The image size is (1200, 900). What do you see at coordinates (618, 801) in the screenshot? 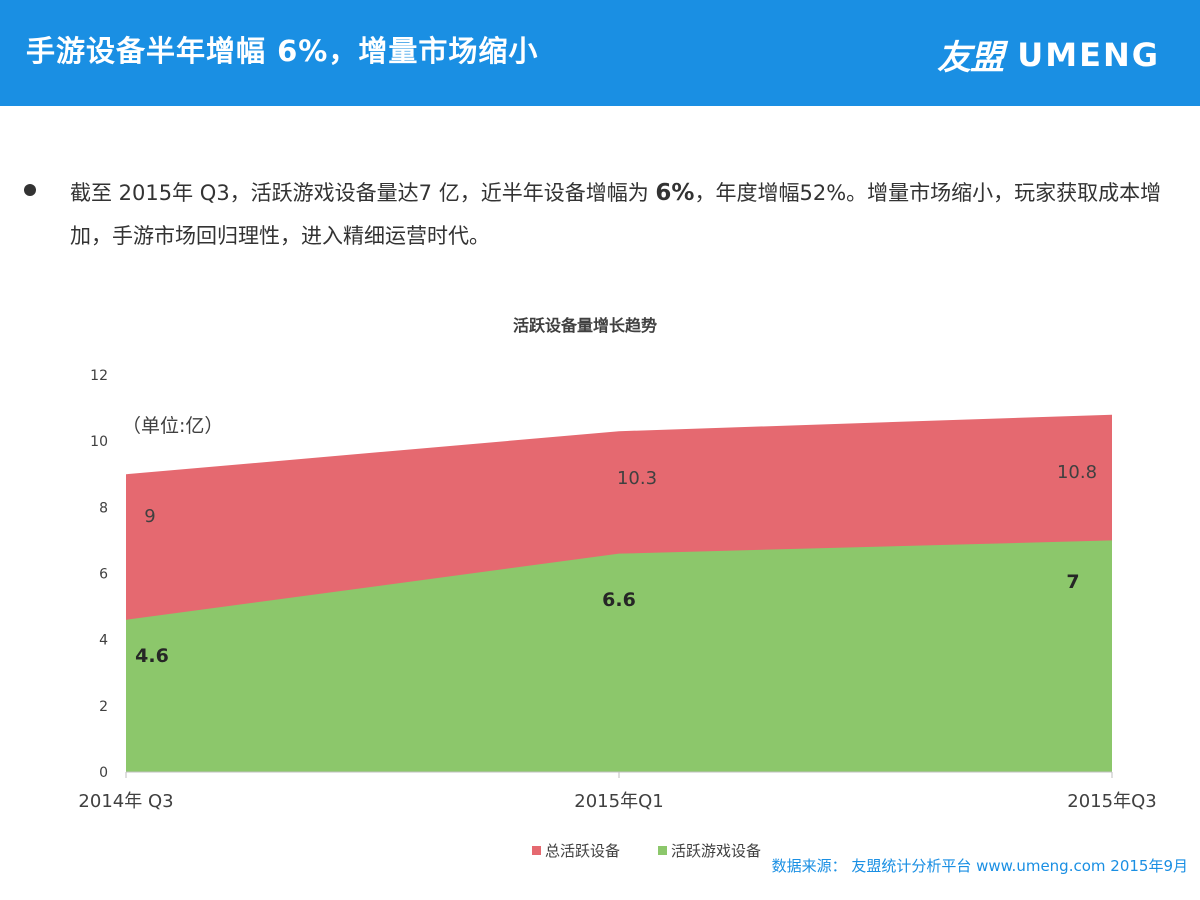
I see `x-tick-label: 2015年Q1` at bounding box center [618, 801].